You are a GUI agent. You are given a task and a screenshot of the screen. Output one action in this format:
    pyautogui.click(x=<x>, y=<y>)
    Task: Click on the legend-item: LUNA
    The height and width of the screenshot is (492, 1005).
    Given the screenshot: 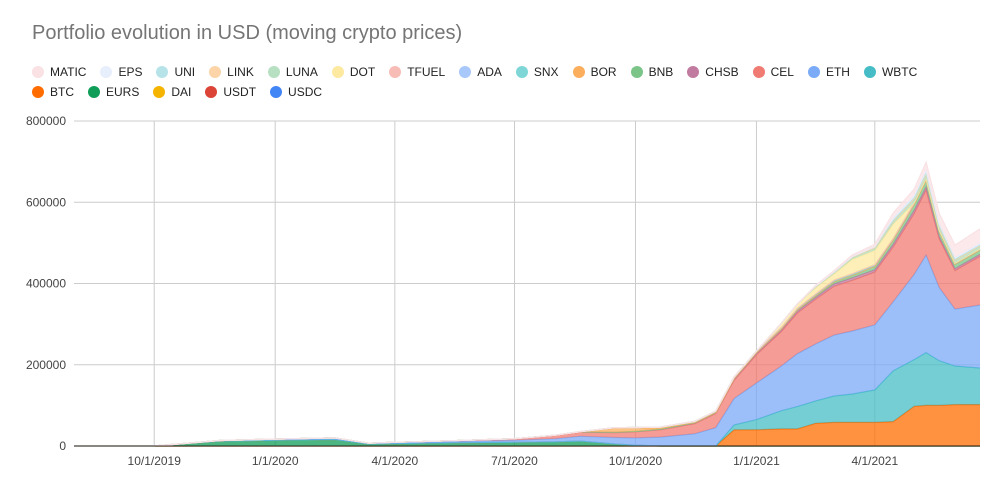 What is the action you would take?
    pyautogui.click(x=292, y=72)
    